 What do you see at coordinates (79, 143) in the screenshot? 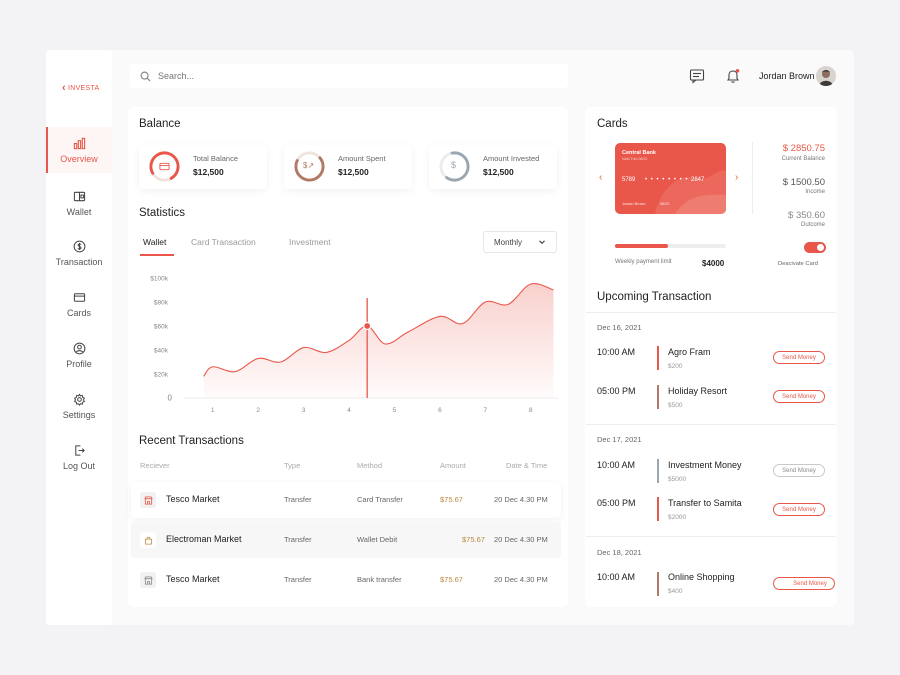
I see `bar-chart-icon` at bounding box center [79, 143].